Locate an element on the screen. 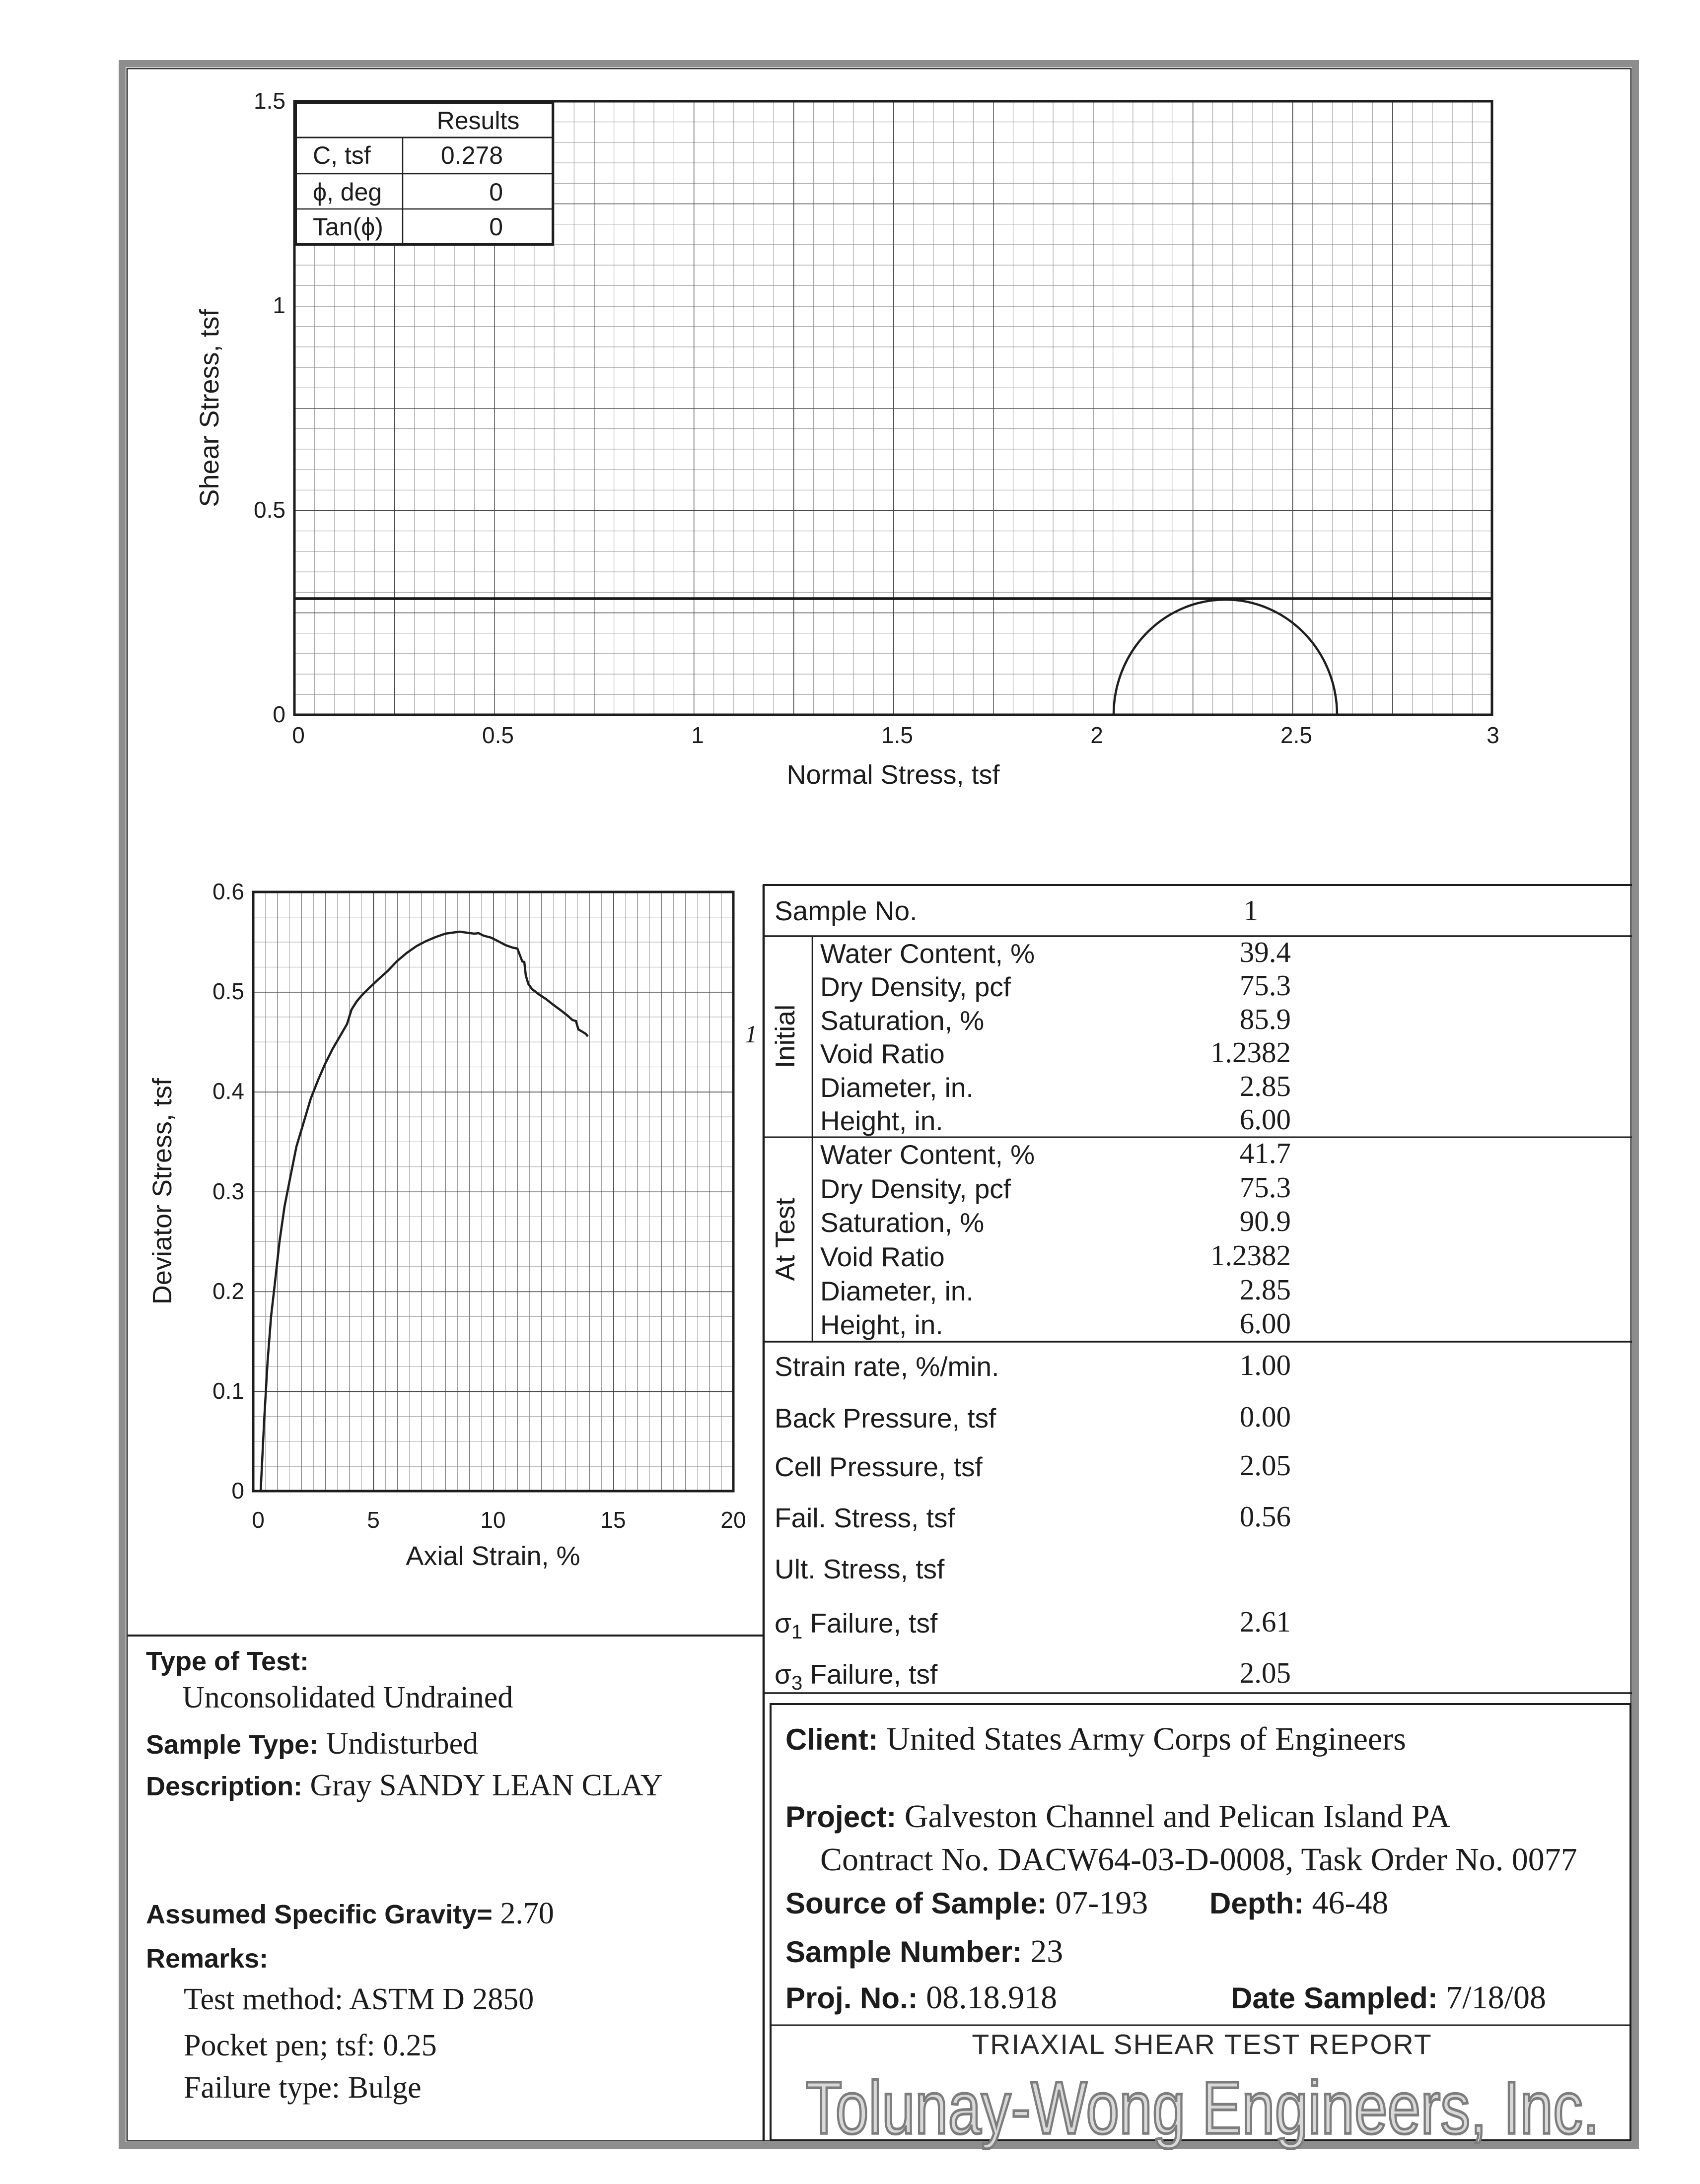  svg-text: Results is located at coordinates (478, 121).